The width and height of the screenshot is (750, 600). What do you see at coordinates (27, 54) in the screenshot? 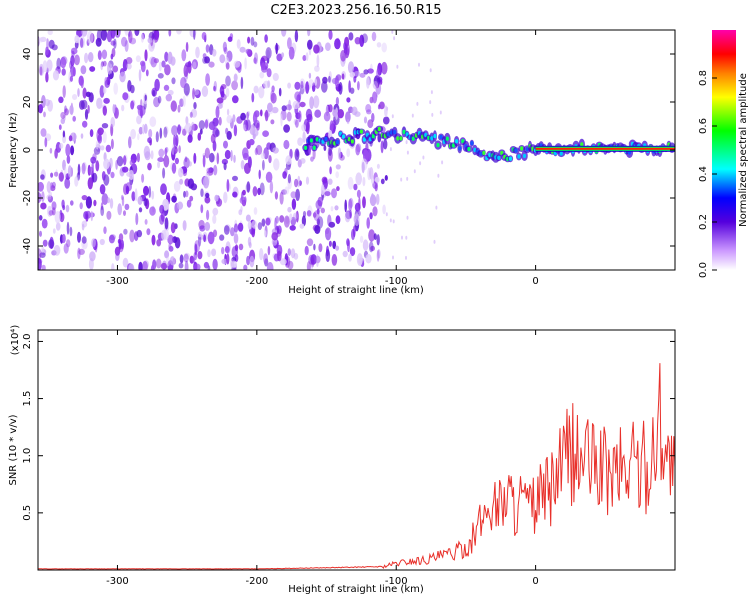
I see `y-tick-label: 40` at bounding box center [27, 54].